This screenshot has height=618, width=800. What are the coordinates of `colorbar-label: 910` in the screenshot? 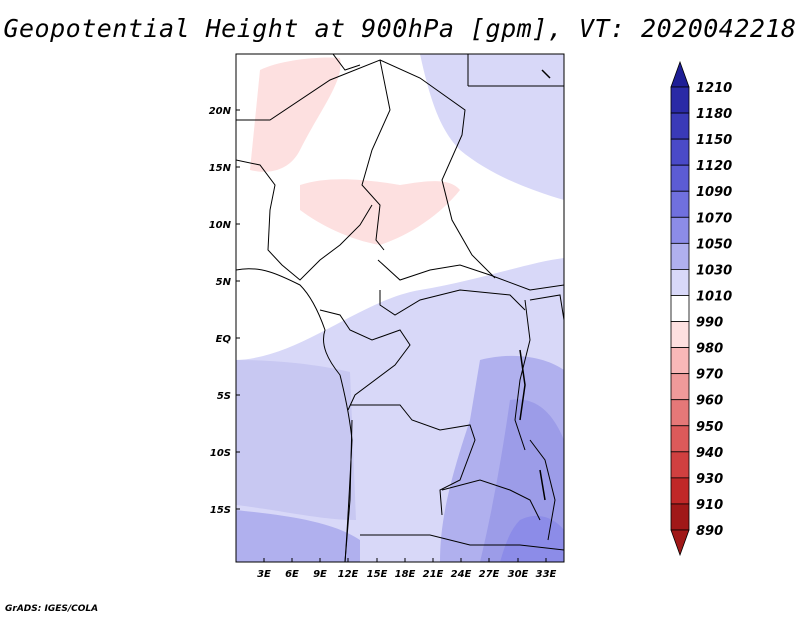 It's located at (709, 505).